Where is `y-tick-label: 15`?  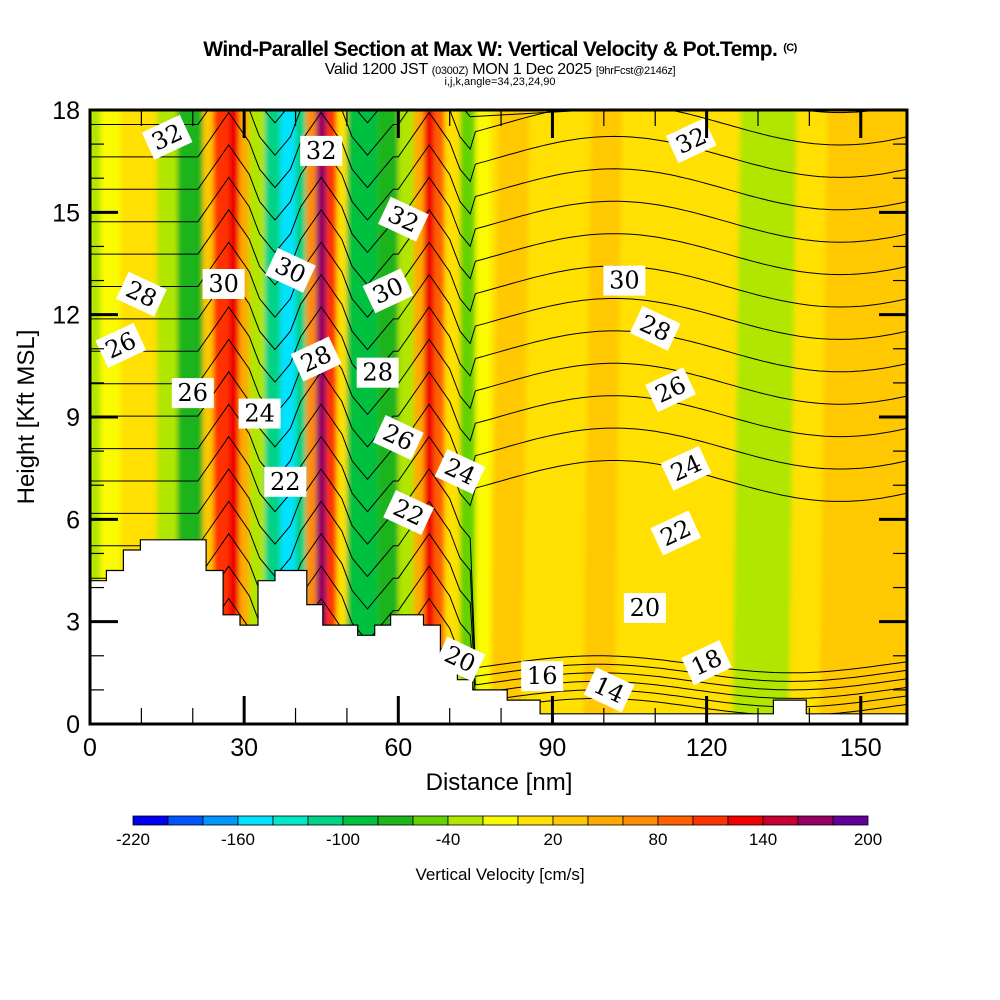
y-tick-label: 15 is located at coordinates (66, 213).